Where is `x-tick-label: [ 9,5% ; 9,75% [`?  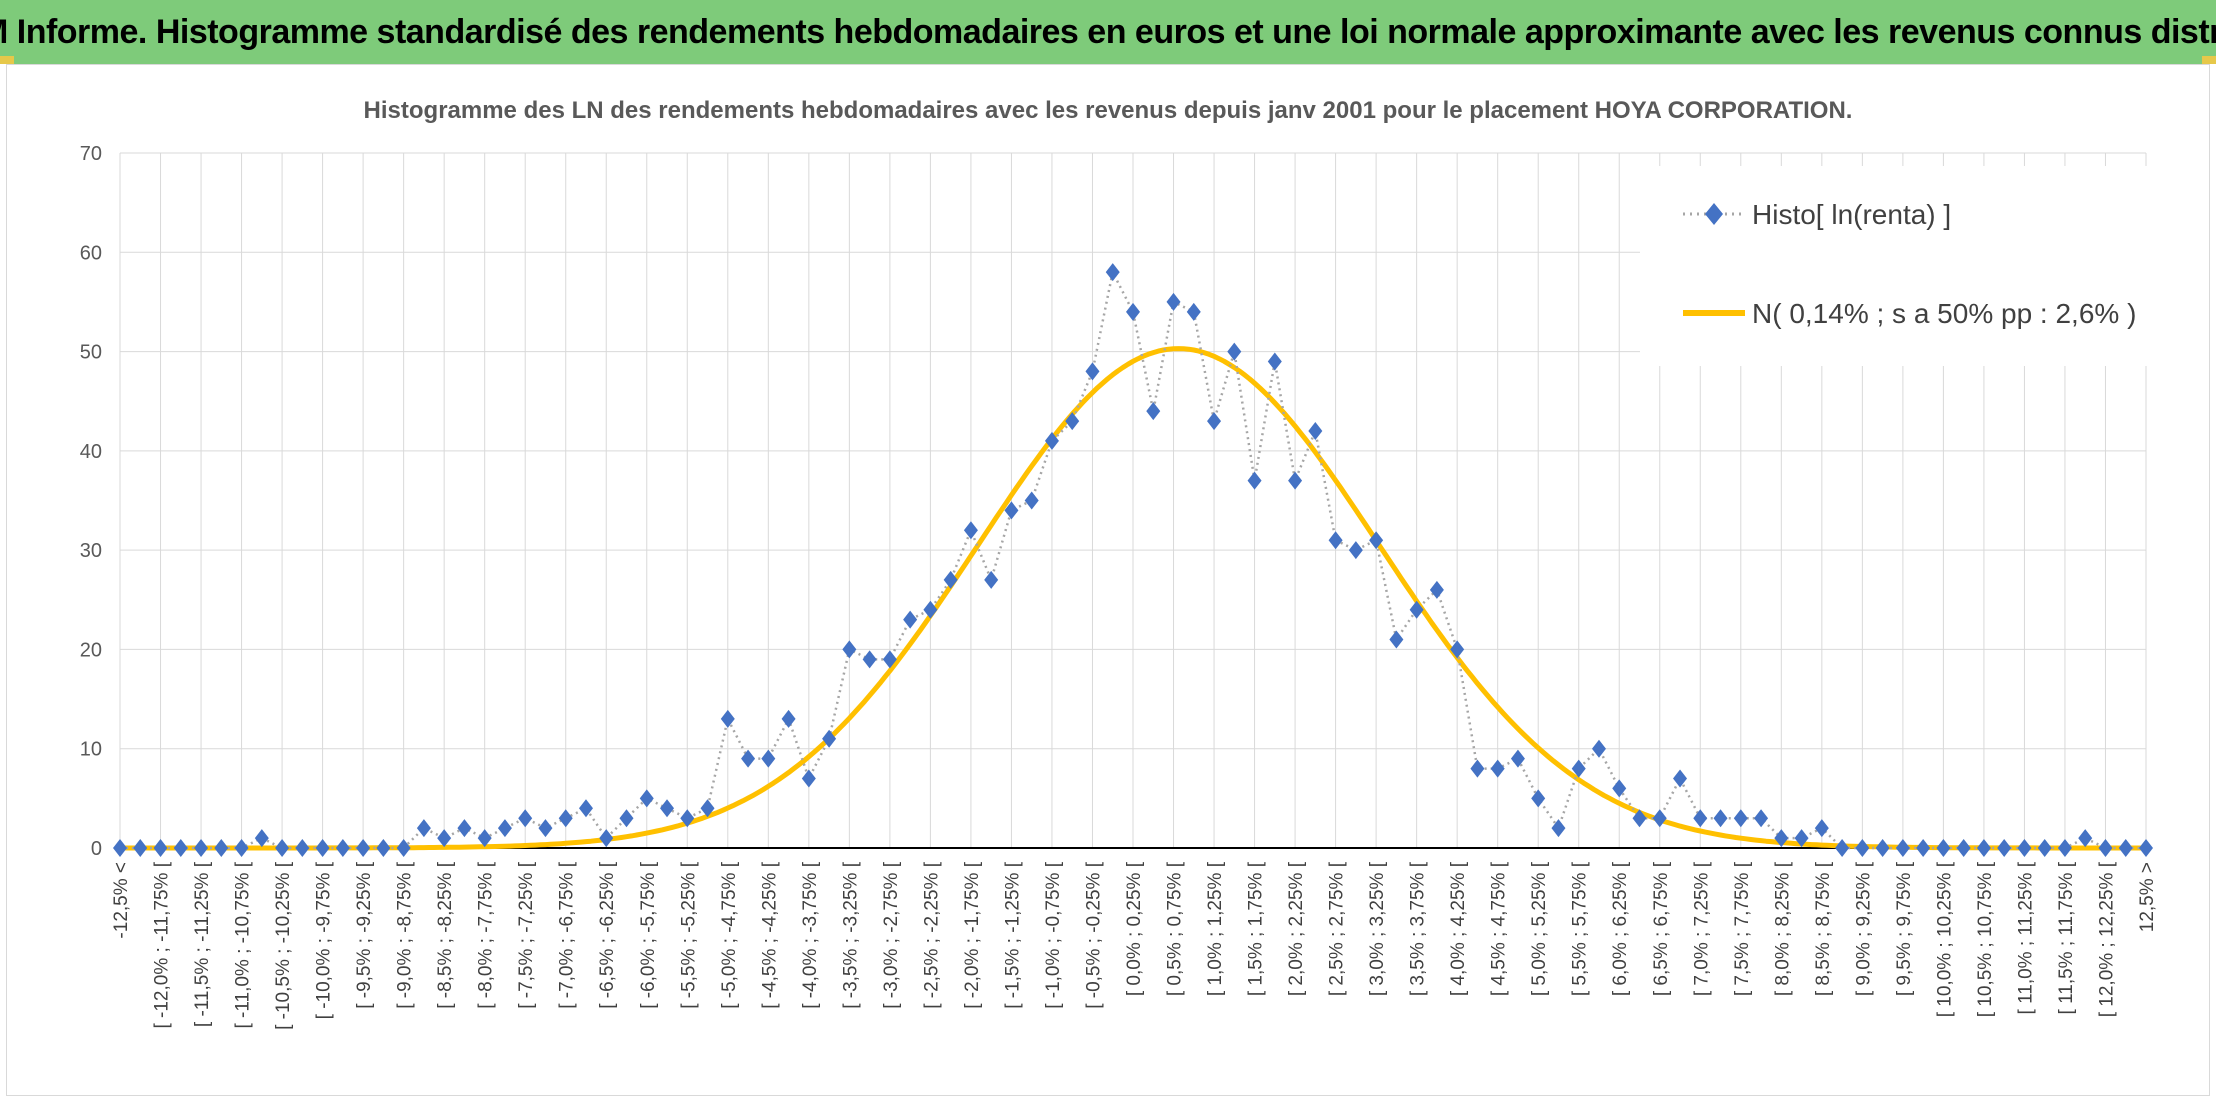
x-tick-label: [ 9,5% ; 9,75% [ is located at coordinates (1904, 928).